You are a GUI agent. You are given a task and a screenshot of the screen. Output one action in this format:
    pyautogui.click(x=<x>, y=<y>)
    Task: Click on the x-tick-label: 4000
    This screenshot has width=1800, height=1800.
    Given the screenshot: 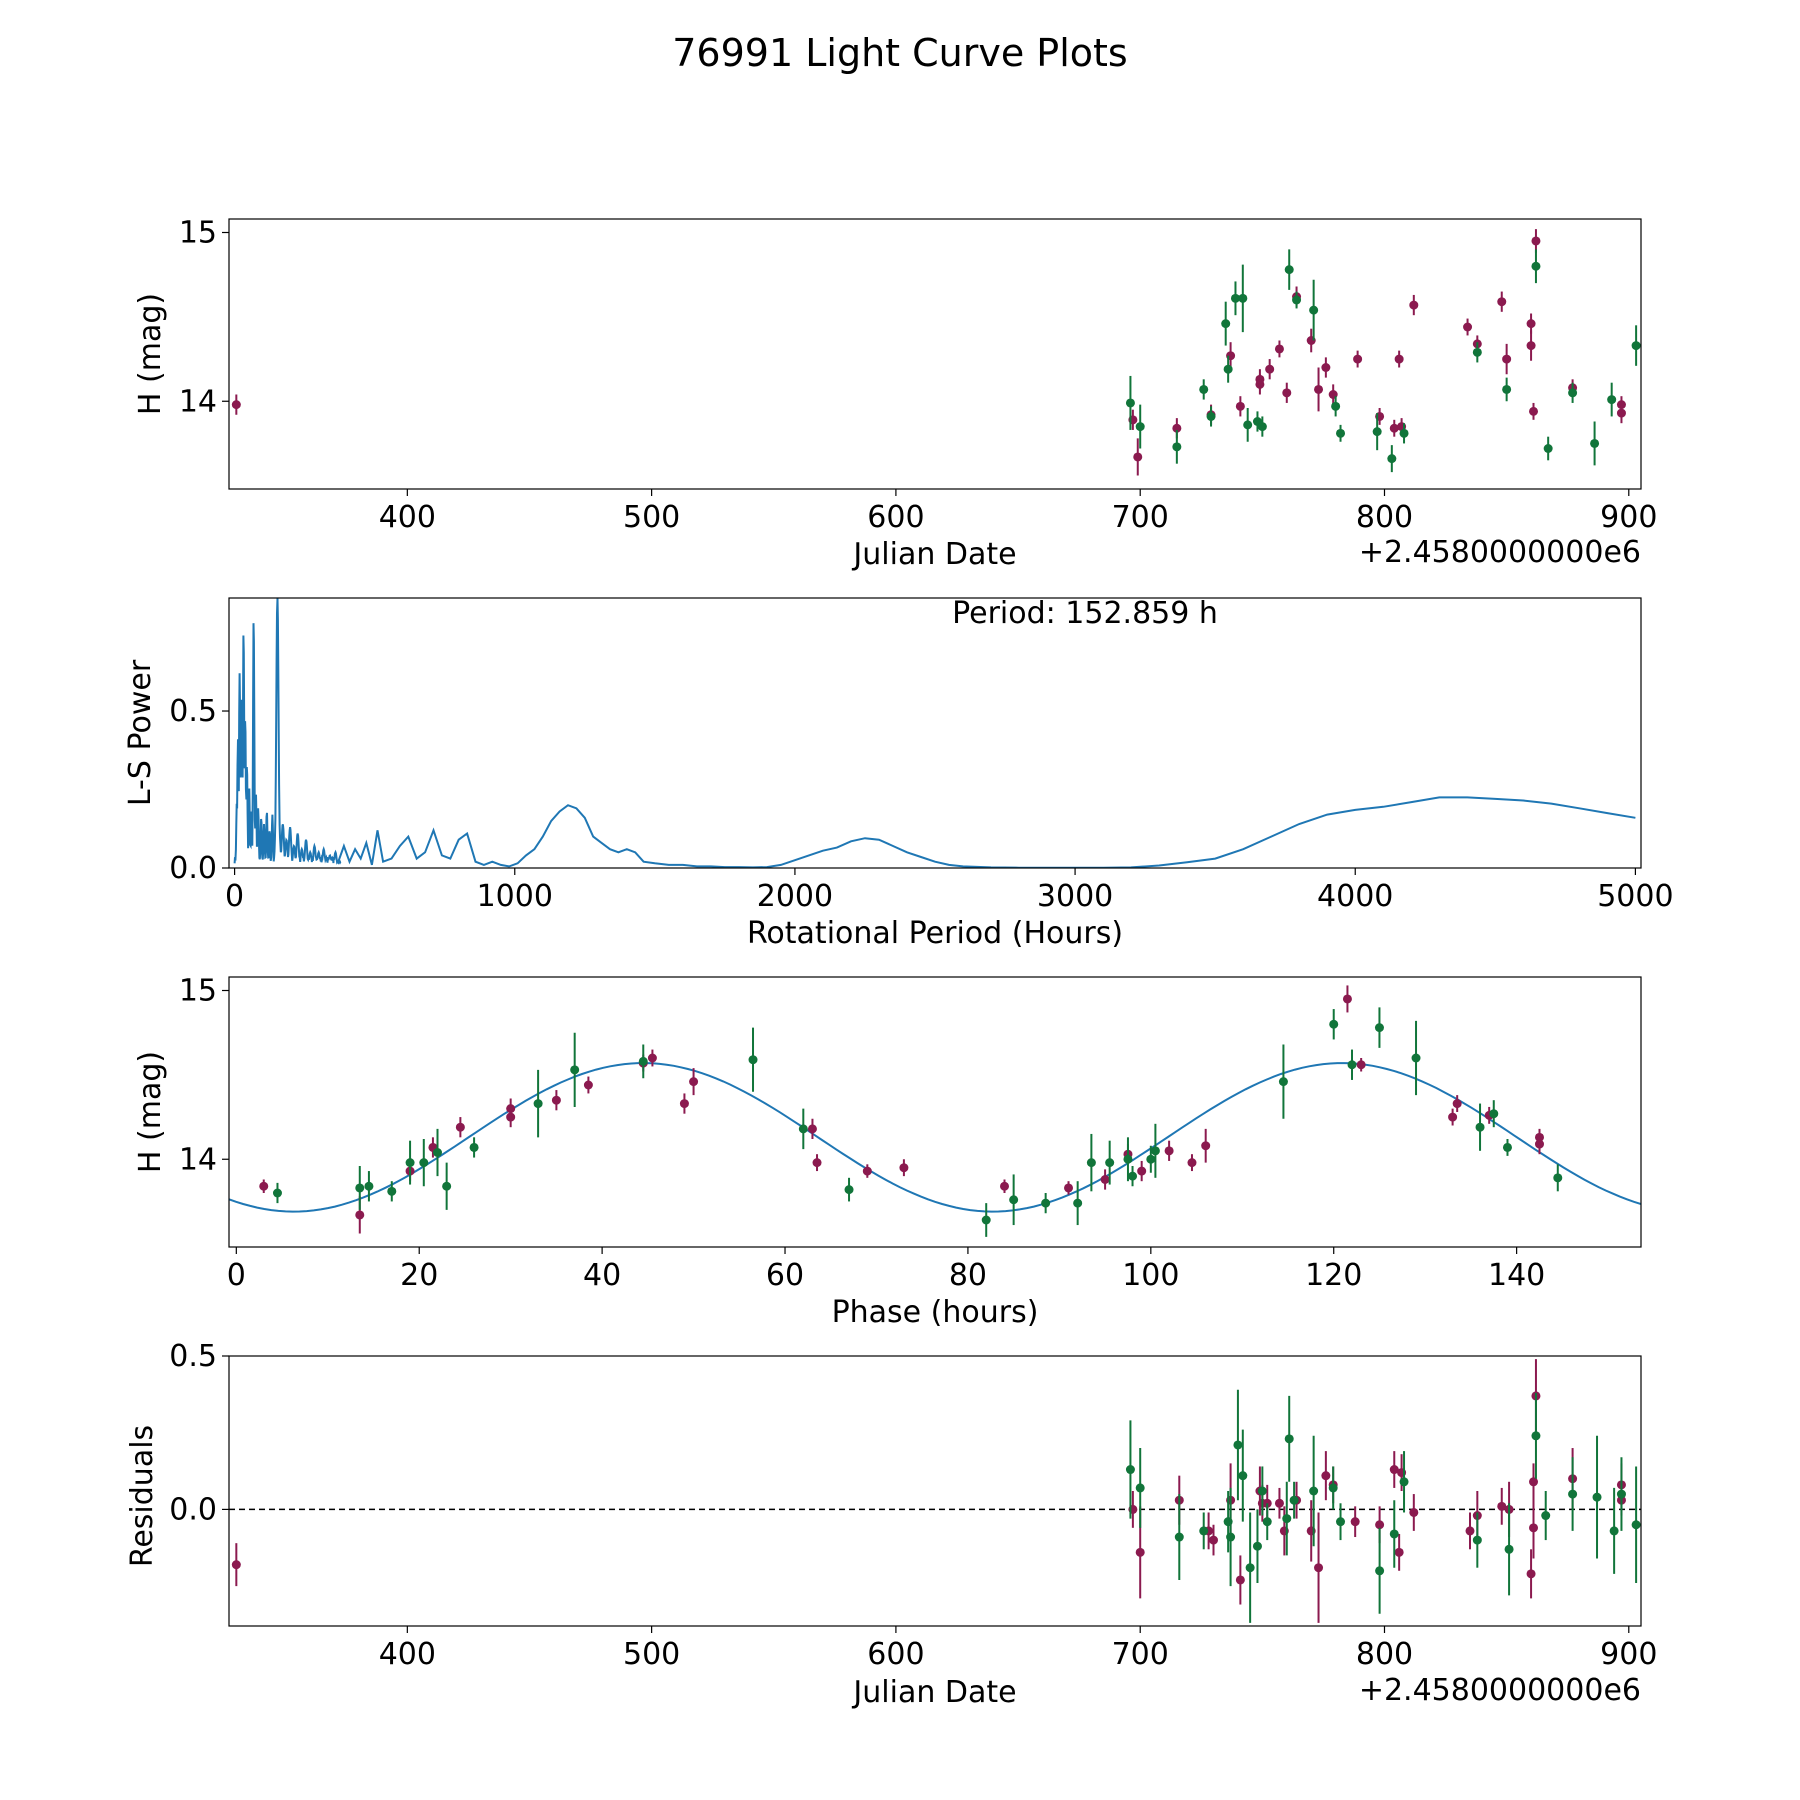 What is the action you would take?
    pyautogui.click(x=1355, y=896)
    